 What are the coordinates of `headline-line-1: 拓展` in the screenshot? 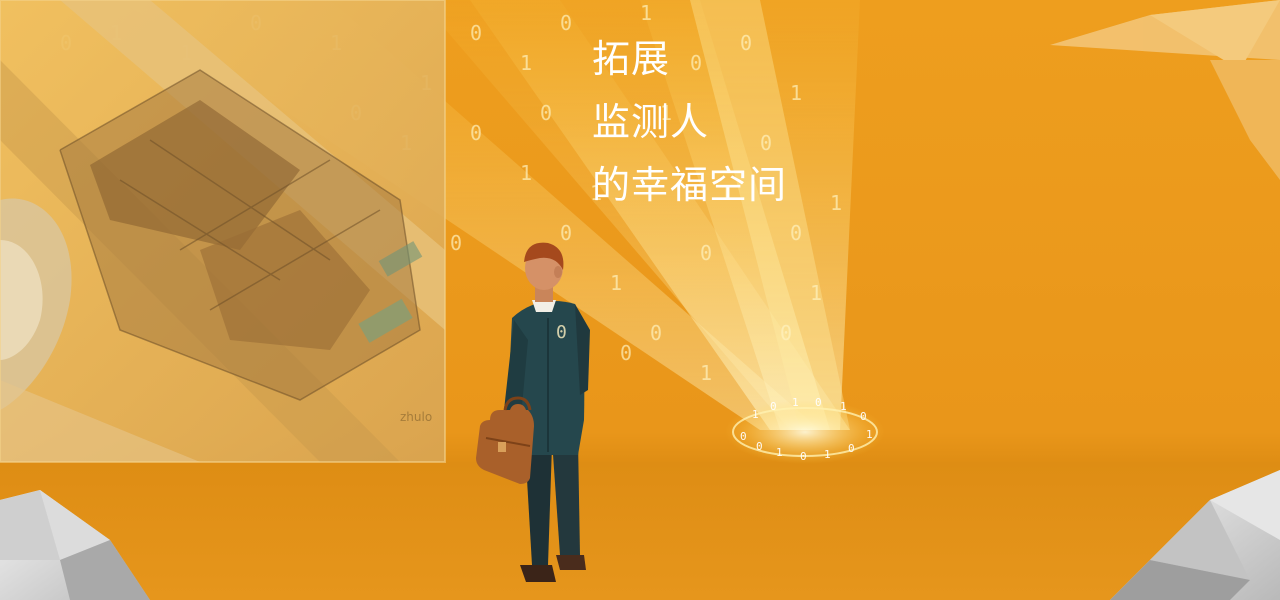 It's located at (631, 59).